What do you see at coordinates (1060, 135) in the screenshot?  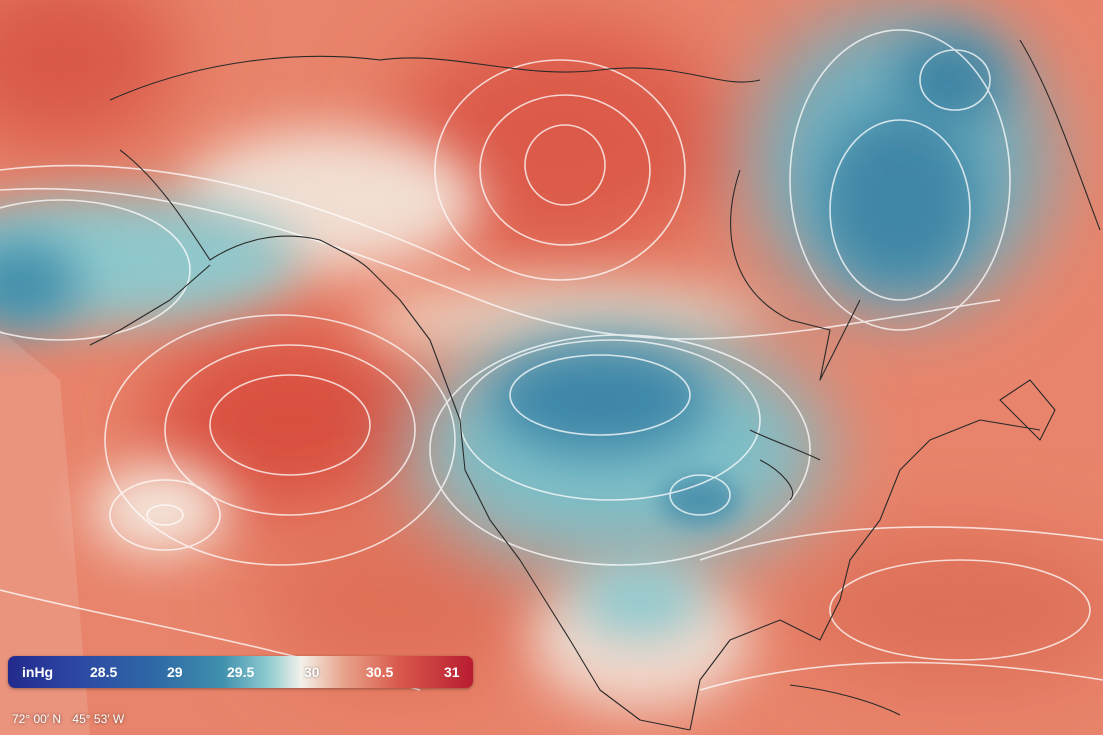 I see `greenland-outline` at bounding box center [1060, 135].